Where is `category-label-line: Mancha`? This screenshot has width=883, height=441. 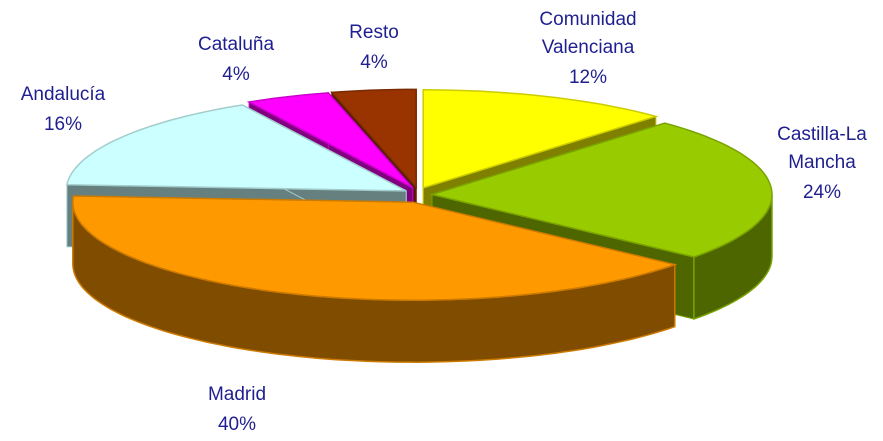 category-label-line: Mancha is located at coordinates (822, 162).